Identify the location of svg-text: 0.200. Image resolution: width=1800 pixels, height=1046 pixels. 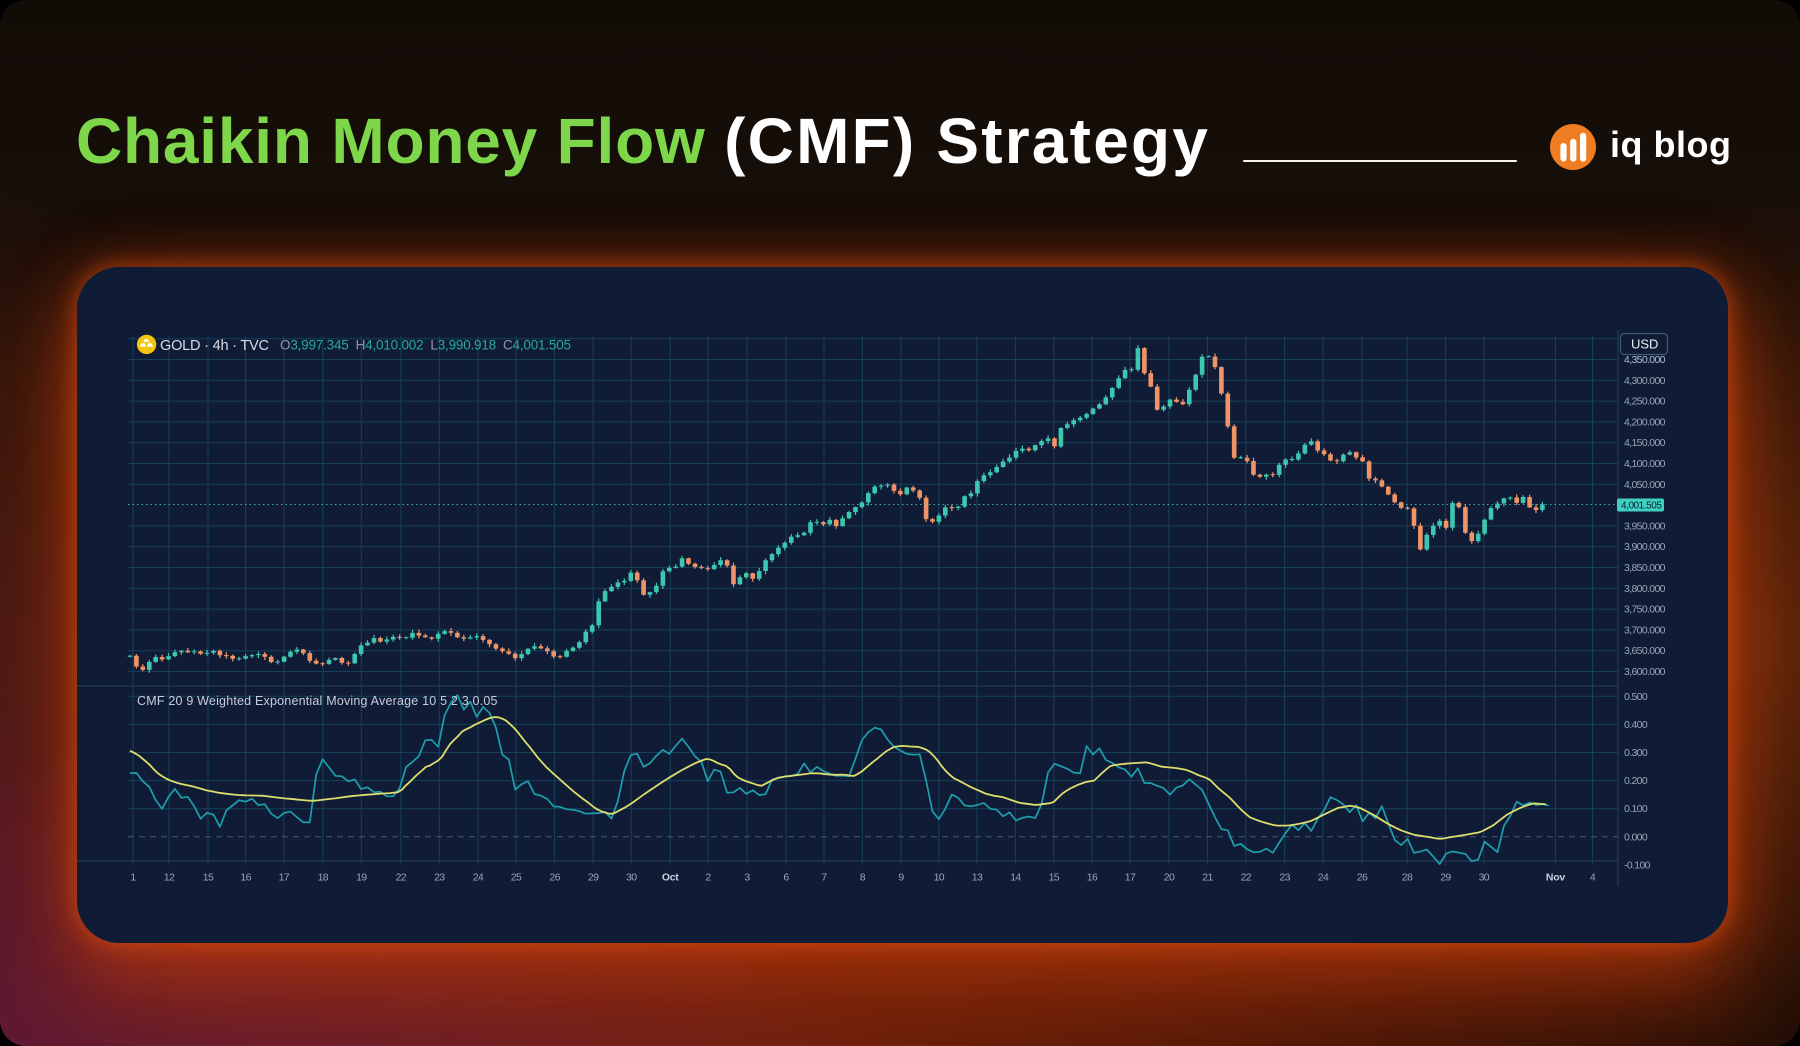
(1636, 781).